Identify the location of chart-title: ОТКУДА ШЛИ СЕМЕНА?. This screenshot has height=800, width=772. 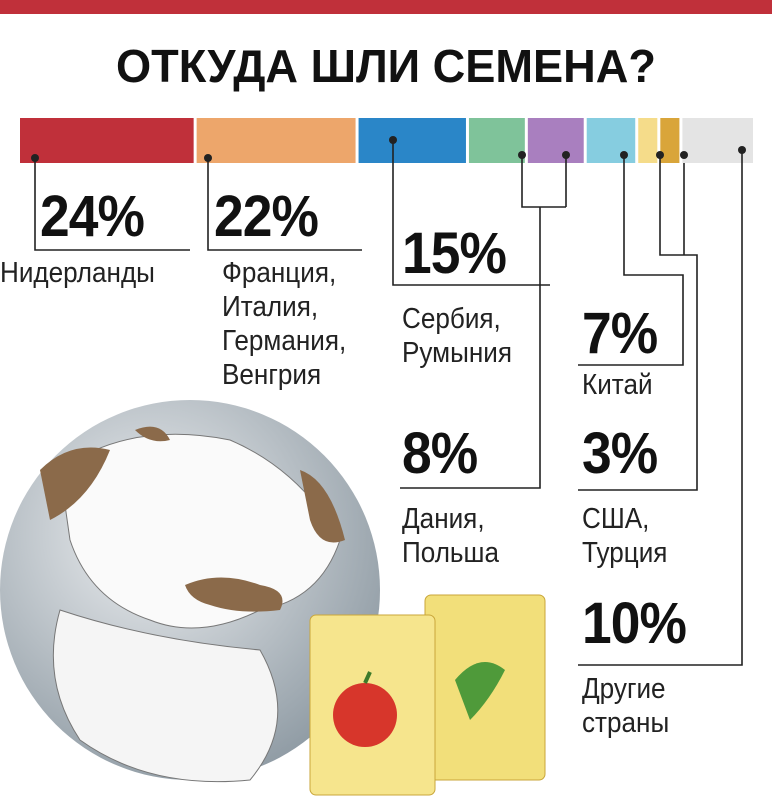
(386, 66).